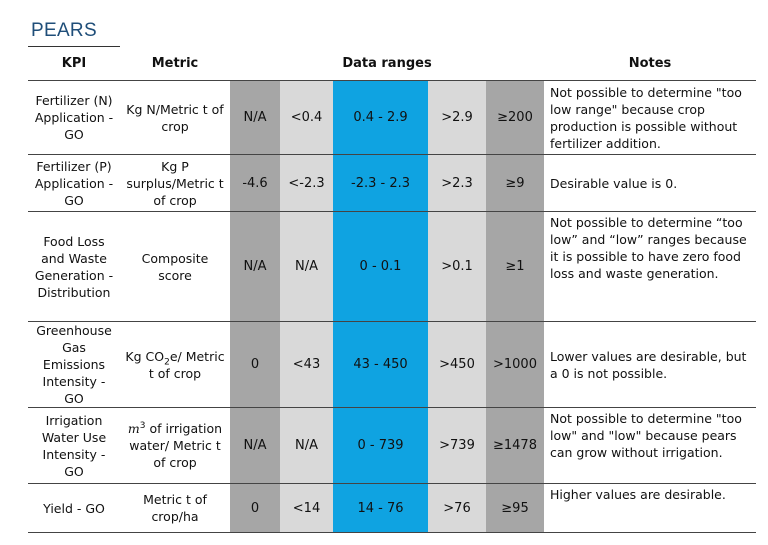  I want to click on range-cell: >2.3, so click(457, 183).